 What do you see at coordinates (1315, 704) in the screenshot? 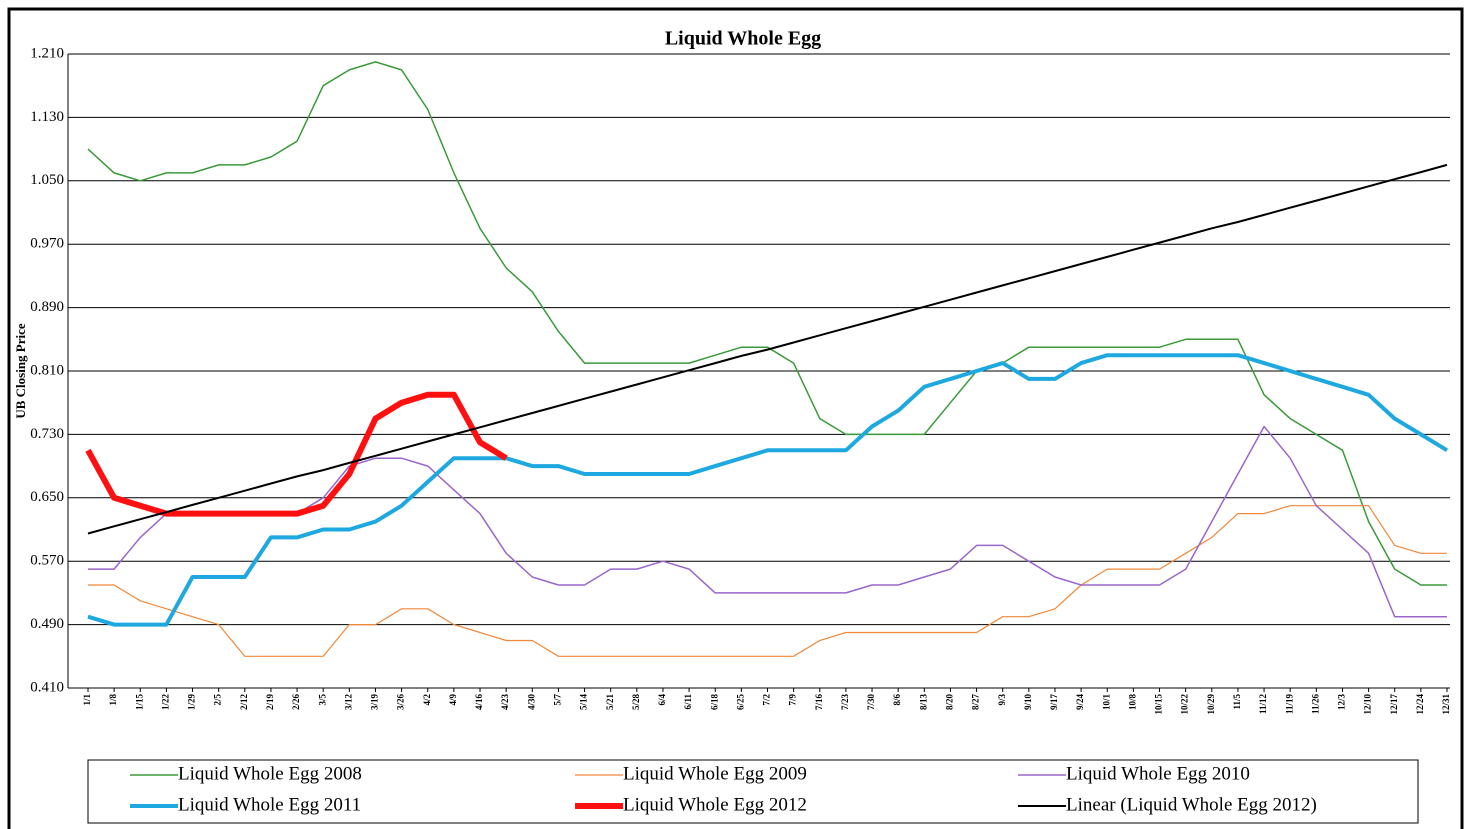
I see `x-tick-label: 11/26` at bounding box center [1315, 704].